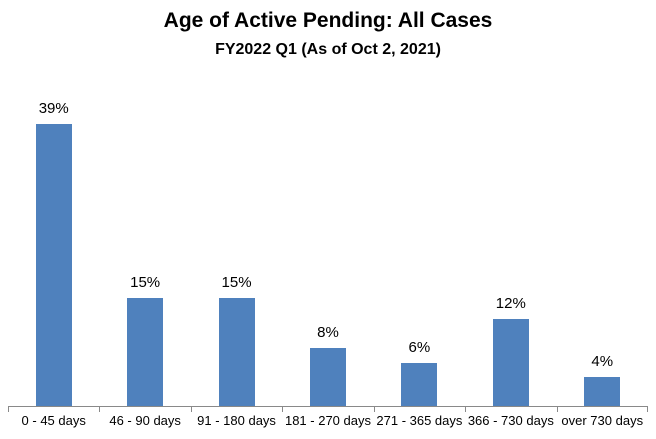 The width and height of the screenshot is (656, 439). Describe the element at coordinates (328, 49) in the screenshot. I see `chart-subtitle: FY2022 Q1 (As of Oct 2, 2021)` at that location.